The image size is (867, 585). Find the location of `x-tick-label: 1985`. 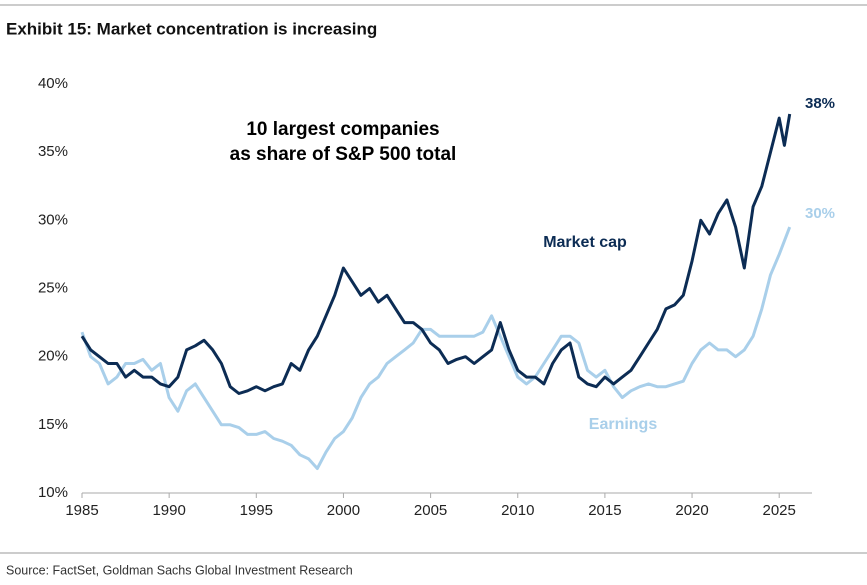

x-tick-label: 1985 is located at coordinates (81, 510).